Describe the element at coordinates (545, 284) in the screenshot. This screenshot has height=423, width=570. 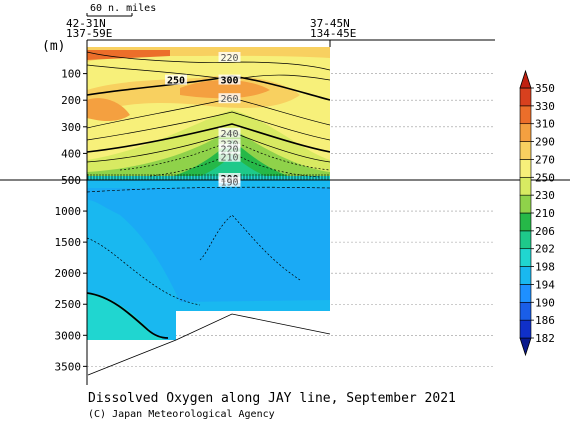
I see `colorbar-label: 194` at that location.